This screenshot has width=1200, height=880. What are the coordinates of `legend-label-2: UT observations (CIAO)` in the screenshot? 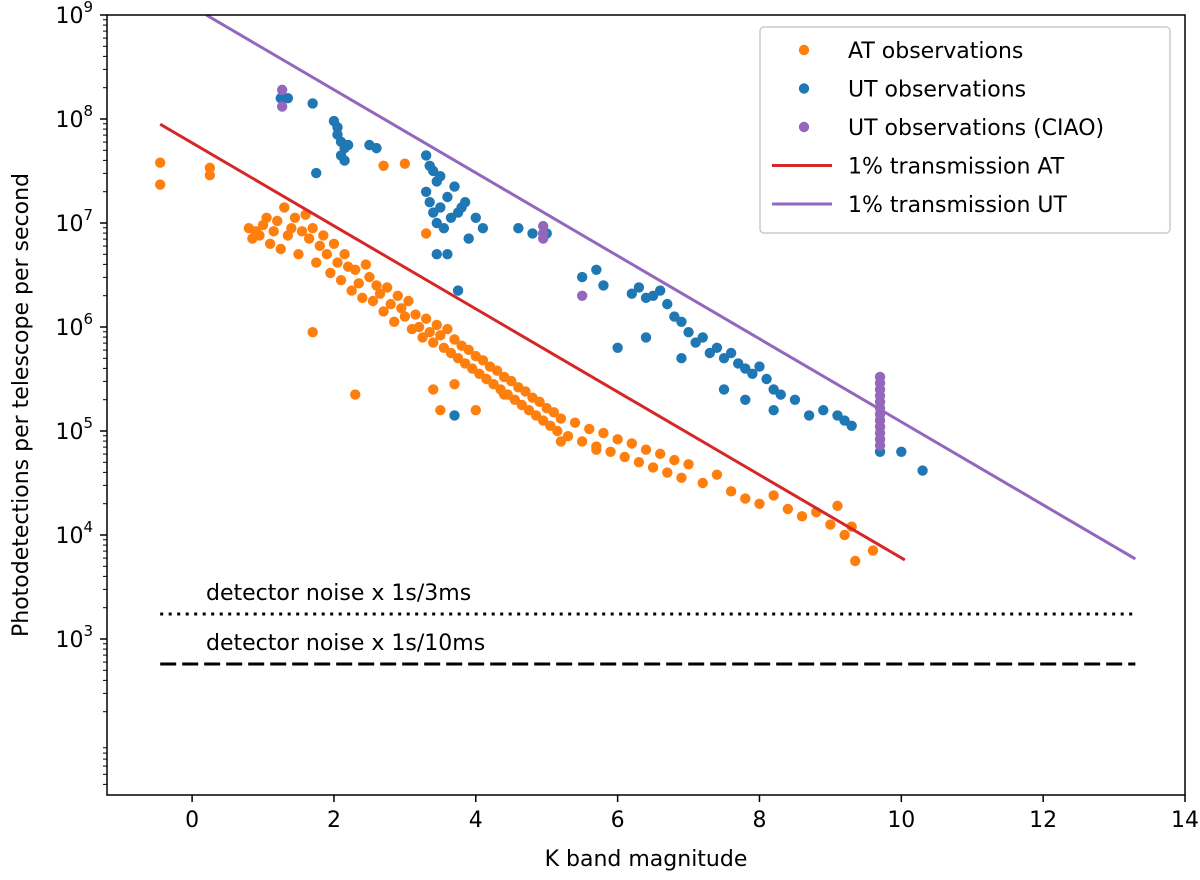 It's located at (976, 128).